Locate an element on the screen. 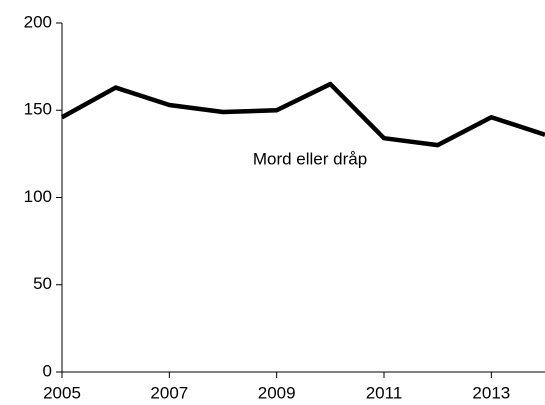 This screenshot has width=545, height=405. x-tick-label: 2009 is located at coordinates (277, 392).